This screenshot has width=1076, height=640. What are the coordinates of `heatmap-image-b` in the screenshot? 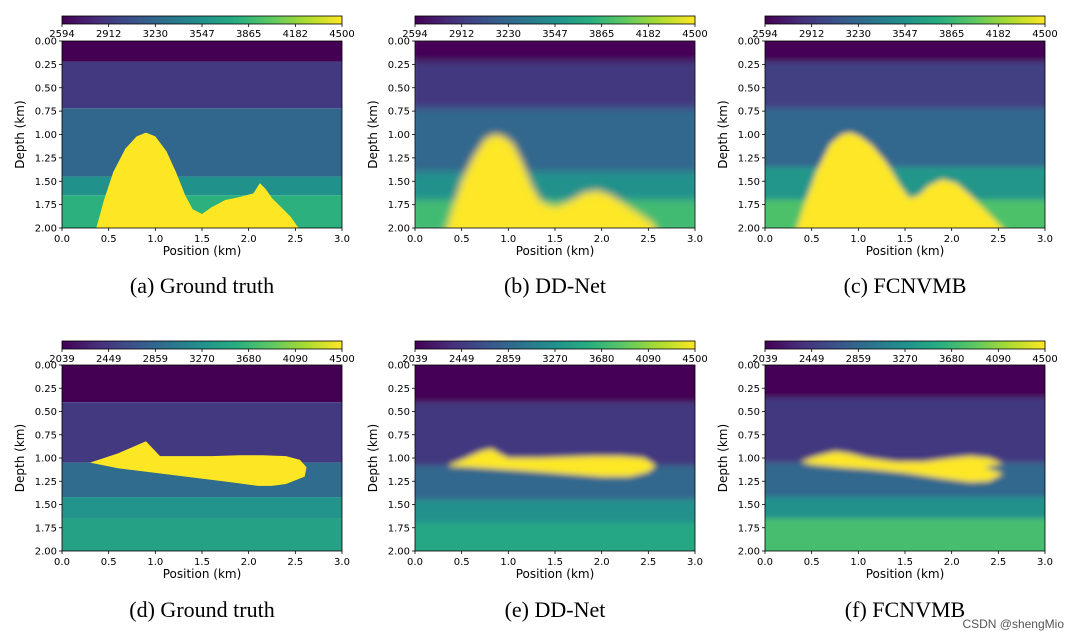 It's located at (555, 134).